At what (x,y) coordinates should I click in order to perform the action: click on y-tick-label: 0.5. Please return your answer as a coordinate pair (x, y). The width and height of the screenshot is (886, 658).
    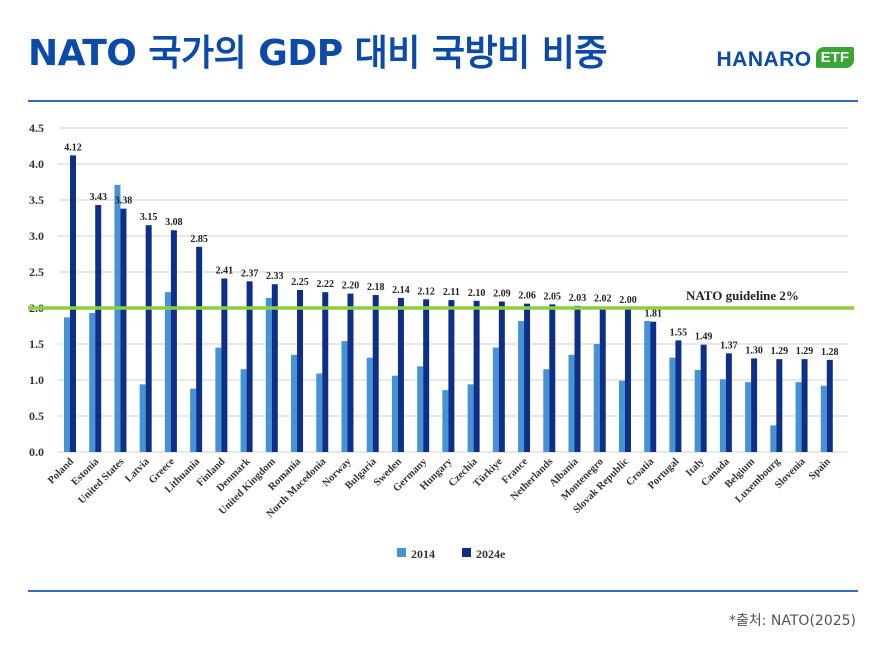
    Looking at the image, I should click on (36, 416).